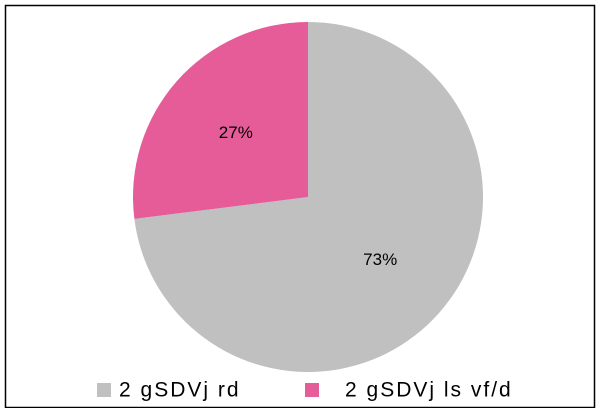 The width and height of the screenshot is (600, 408). What do you see at coordinates (236, 132) in the screenshot?
I see `data-label: 27%` at bounding box center [236, 132].